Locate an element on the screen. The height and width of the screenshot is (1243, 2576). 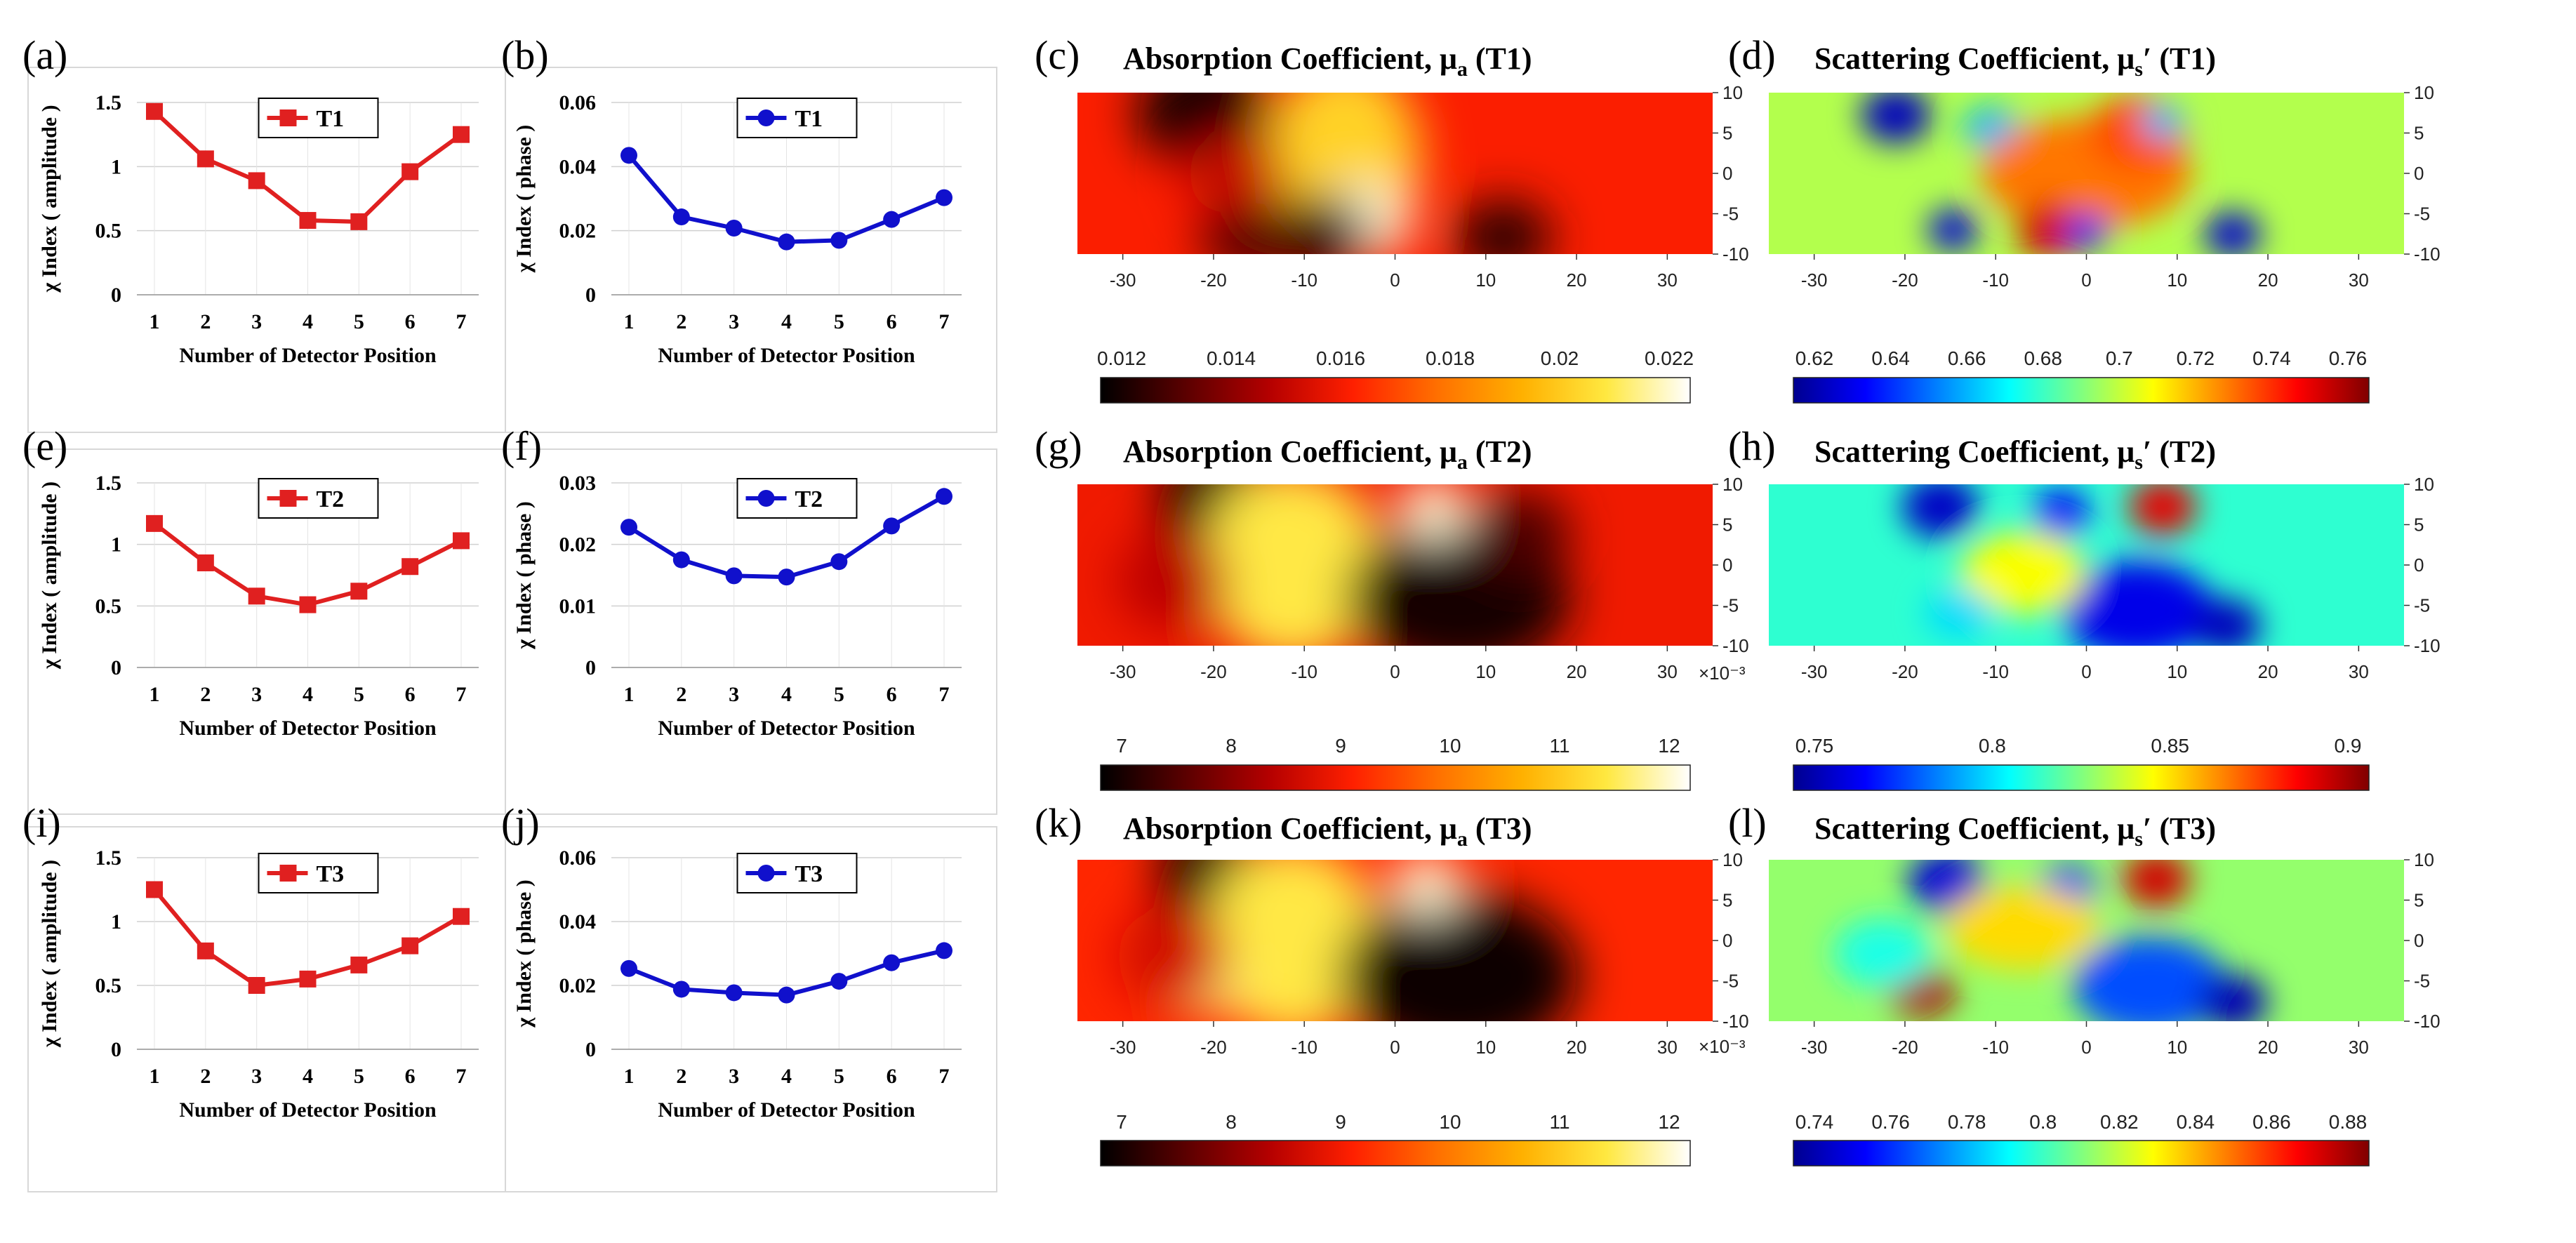
colorbar-tick-label: 12 is located at coordinates (1669, 746).